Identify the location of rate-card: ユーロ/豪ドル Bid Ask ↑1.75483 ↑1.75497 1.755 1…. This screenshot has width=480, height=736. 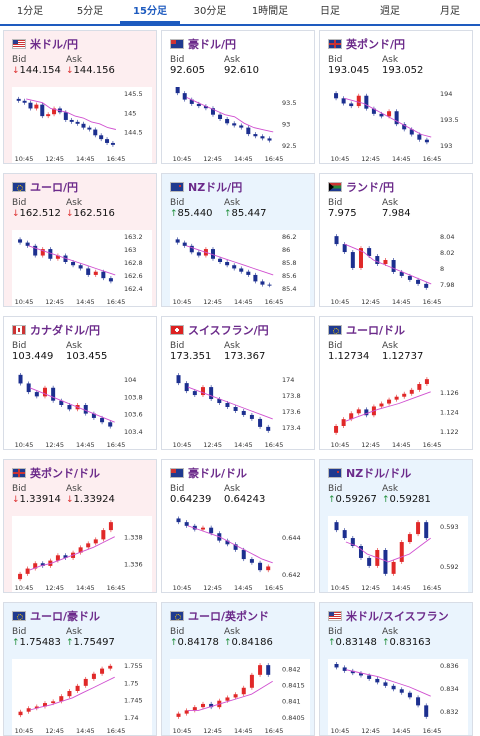
(80, 669).